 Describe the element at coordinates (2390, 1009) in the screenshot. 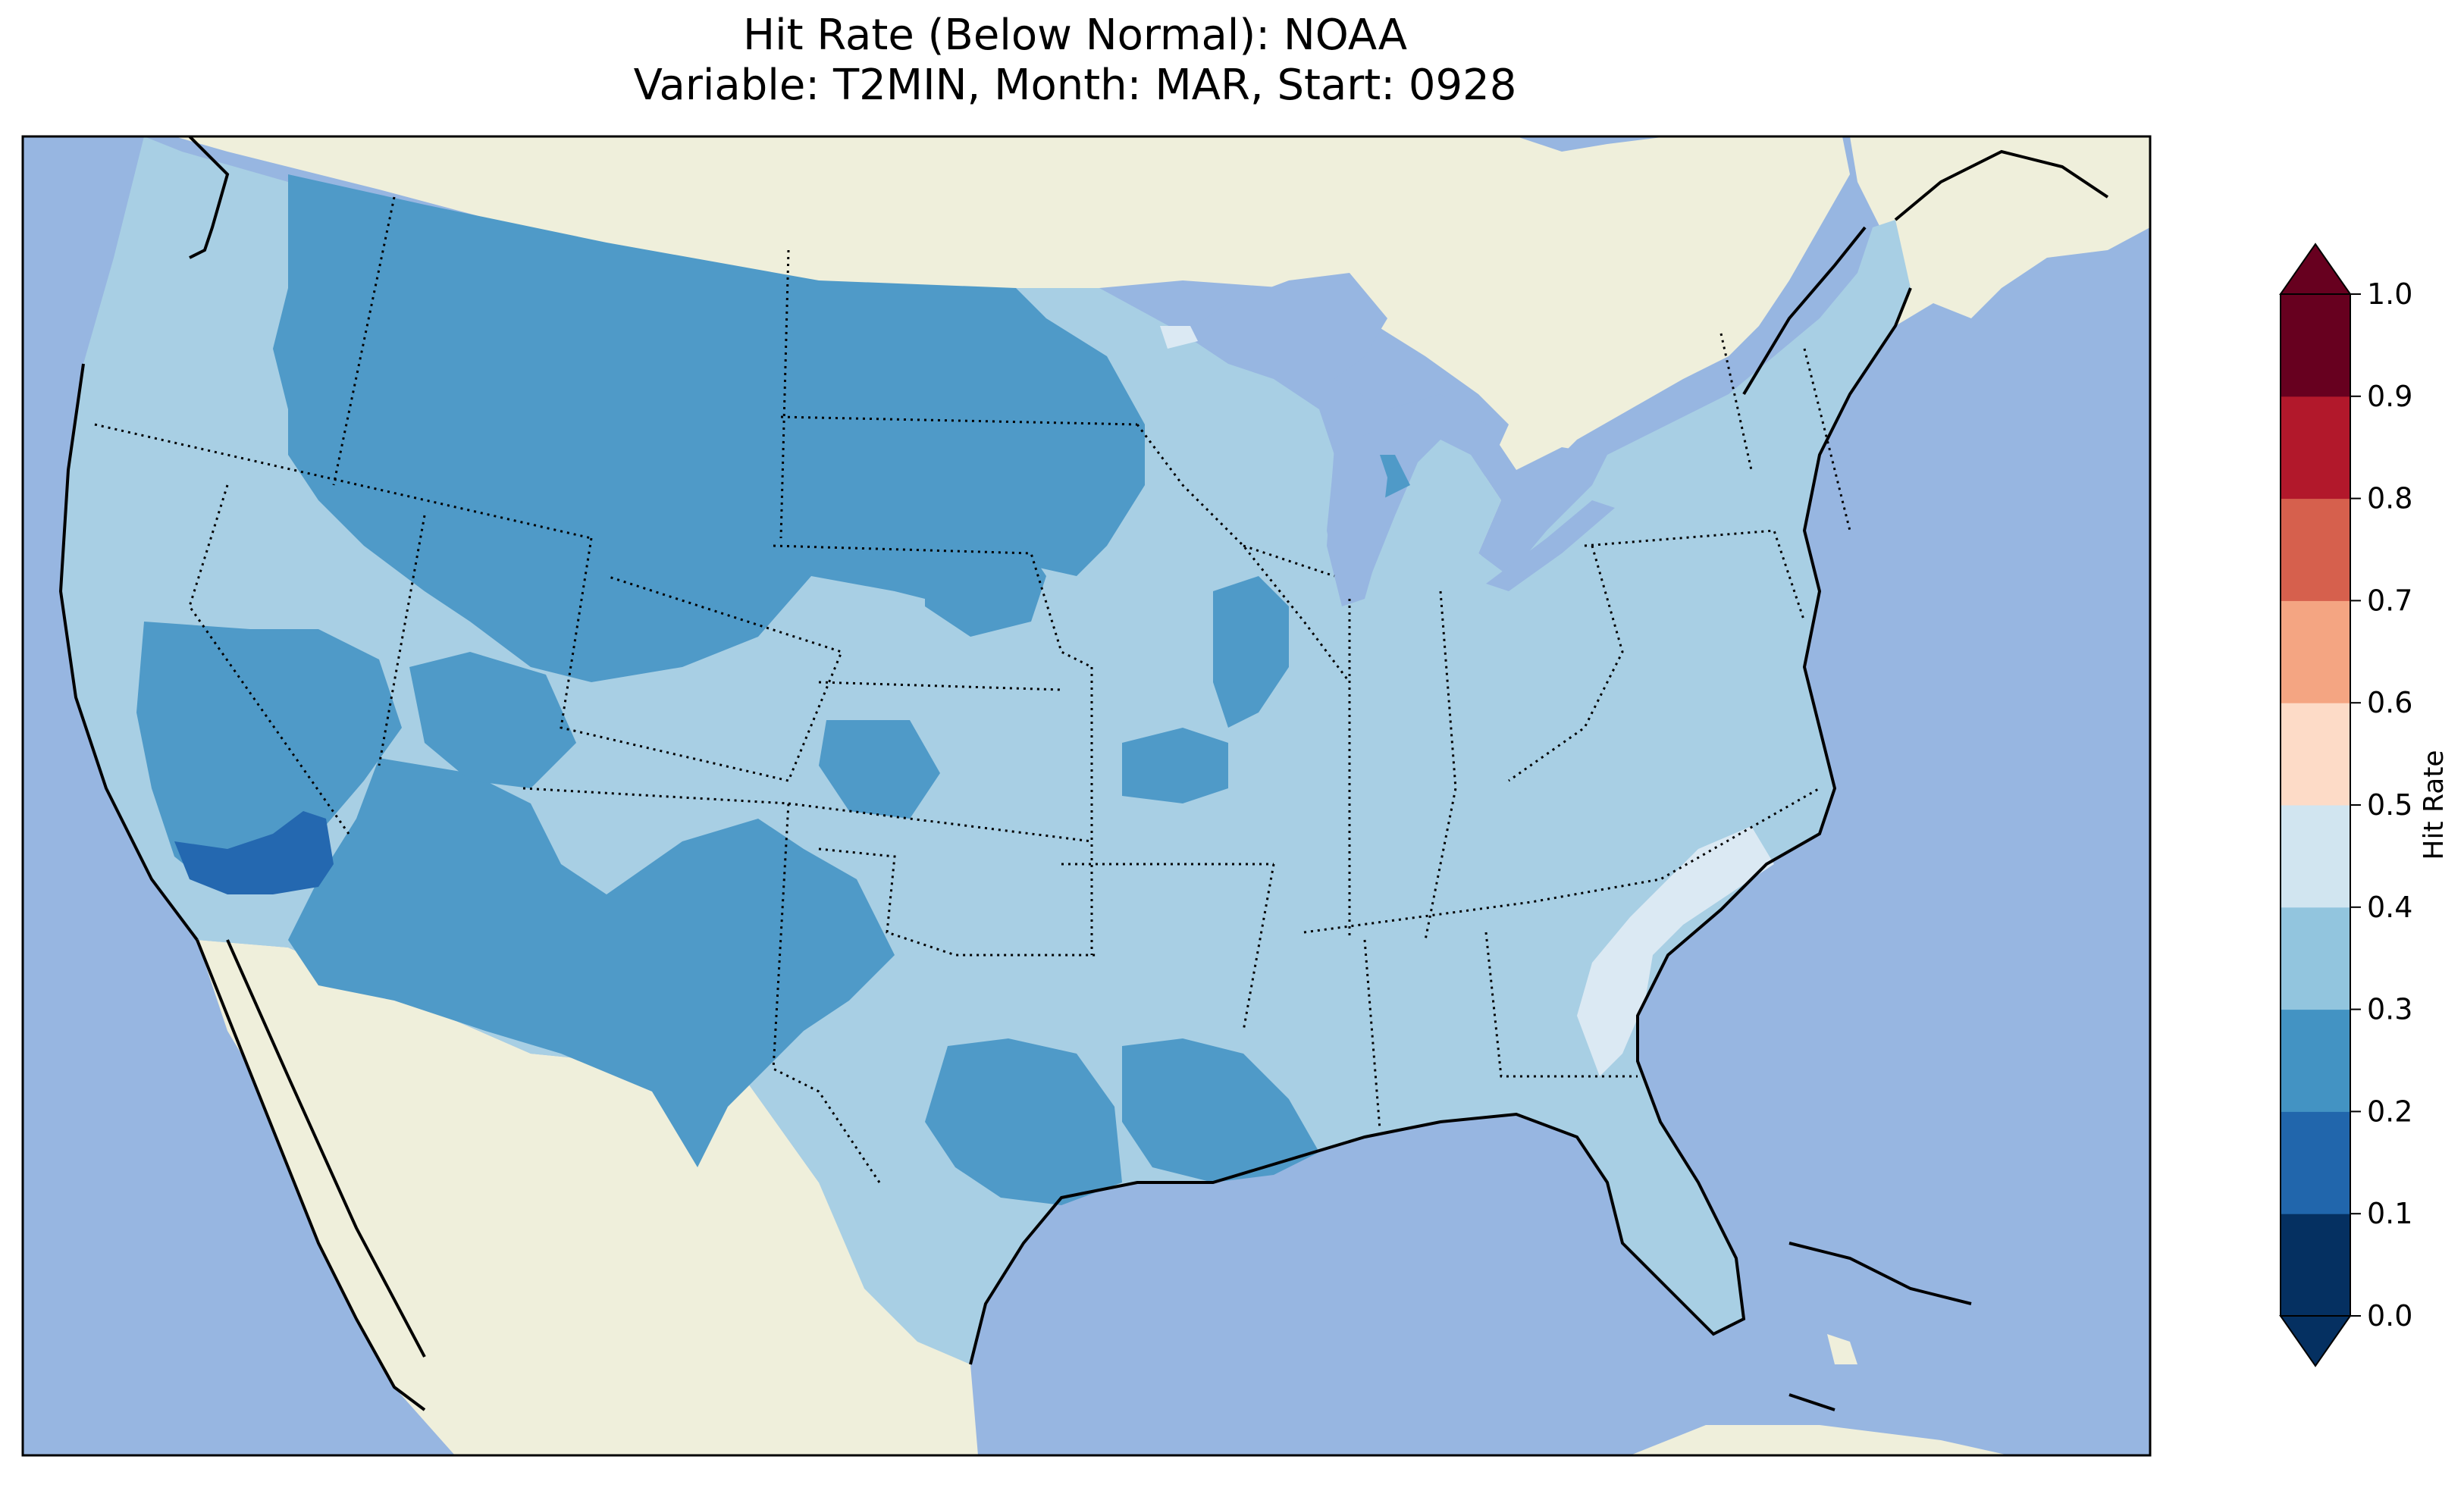

I see `colorbar-tick-label: 0.3` at that location.